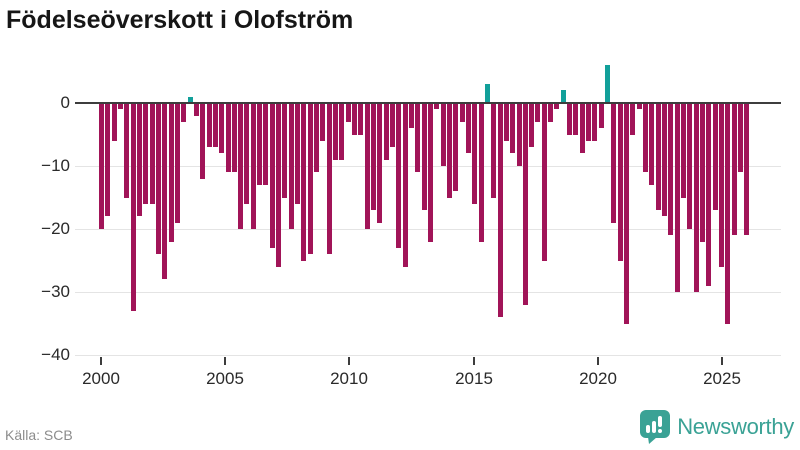 The width and height of the screenshot is (800, 450). I want to click on newsworthy-logo-text: Newsworthy, so click(735, 426).